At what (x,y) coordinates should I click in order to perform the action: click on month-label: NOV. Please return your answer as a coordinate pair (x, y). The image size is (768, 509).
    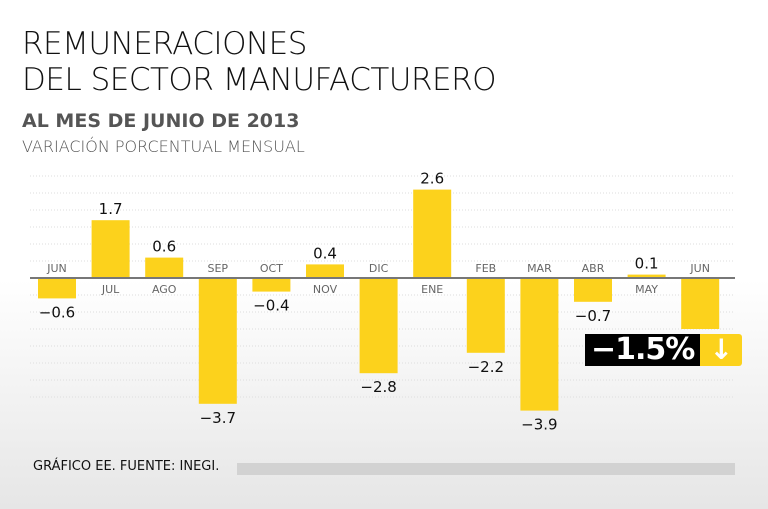
    Looking at the image, I should click on (325, 289).